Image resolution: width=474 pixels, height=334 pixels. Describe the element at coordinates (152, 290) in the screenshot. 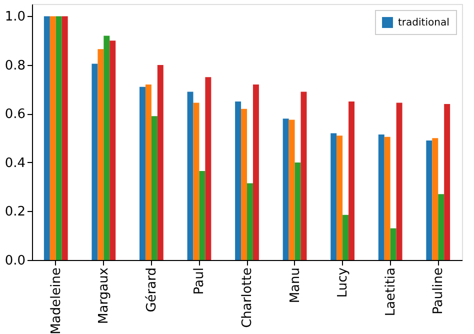

I see `x-tick-label: Gérard` at that location.